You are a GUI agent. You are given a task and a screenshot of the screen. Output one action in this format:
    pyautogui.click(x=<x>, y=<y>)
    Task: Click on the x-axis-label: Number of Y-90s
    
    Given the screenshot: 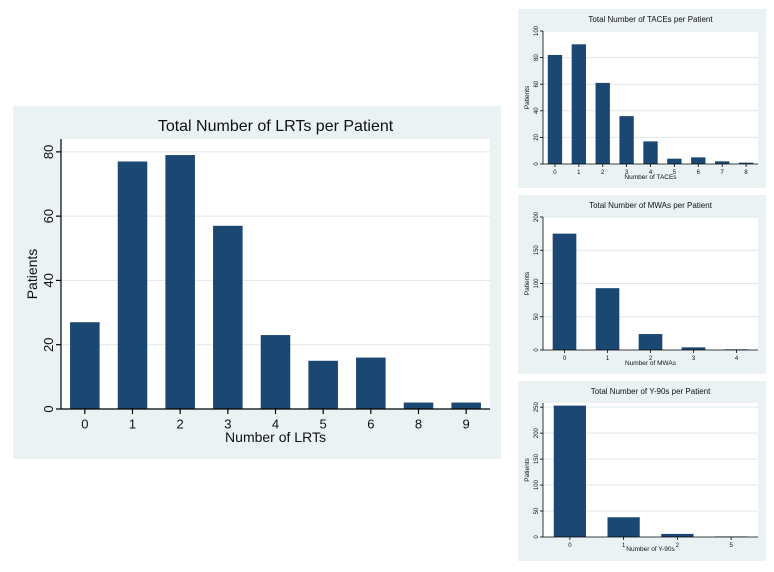 What is the action you would take?
    pyautogui.click(x=650, y=549)
    